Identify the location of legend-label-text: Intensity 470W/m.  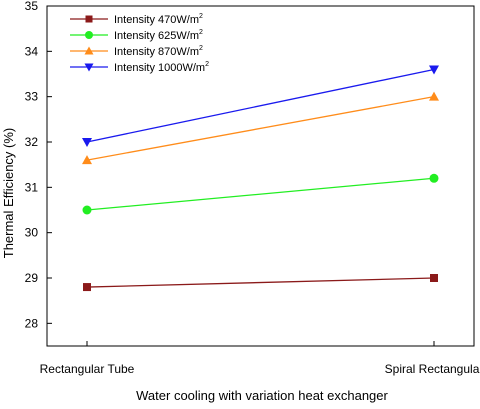
(156, 20).